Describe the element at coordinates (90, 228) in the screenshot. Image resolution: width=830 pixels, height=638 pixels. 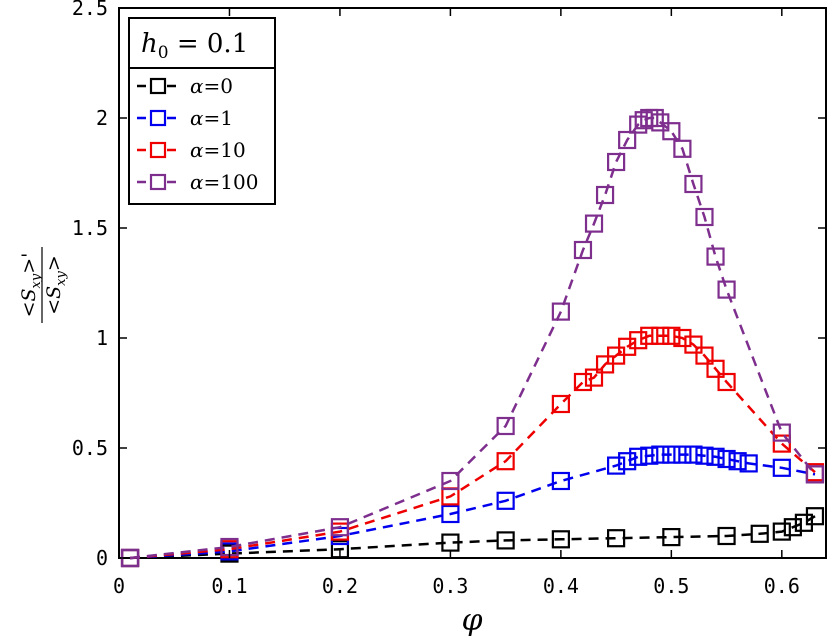
I see `y-tick-label: 1.5` at that location.